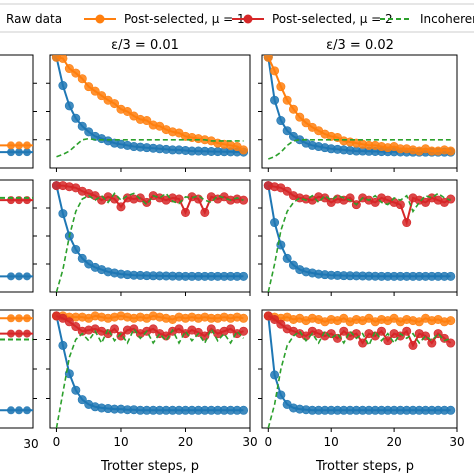  Describe the element at coordinates (332, 19) in the screenshot. I see `legend-label-mu2: Post-selected, μ = 2` at that location.